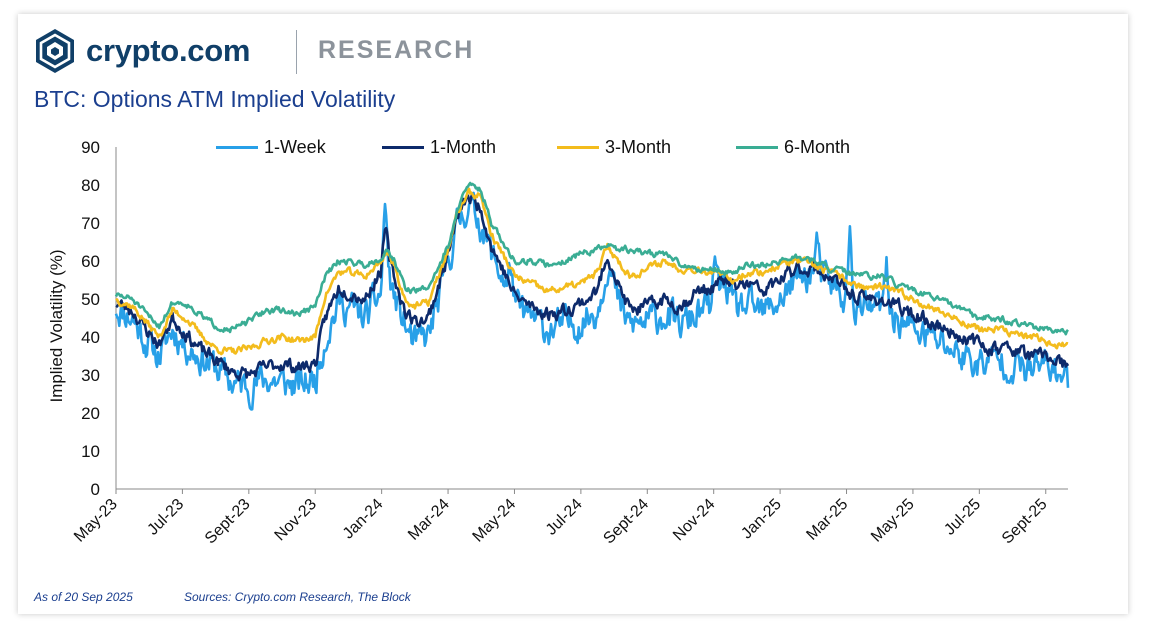 The image size is (1152, 638). I want to click on legend-item-6-month: 6-Month, so click(793, 147).